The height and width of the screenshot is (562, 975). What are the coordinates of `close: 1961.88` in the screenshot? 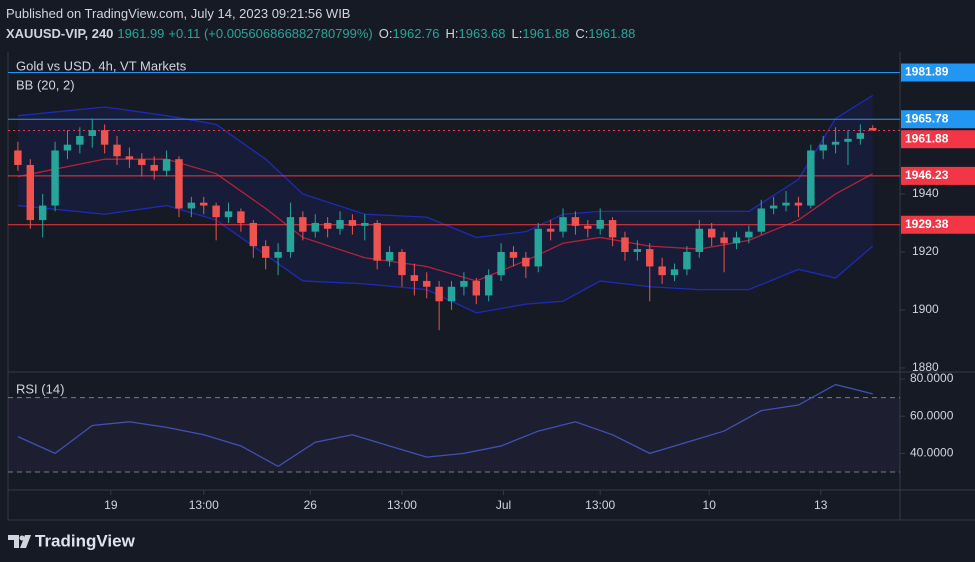 It's located at (612, 33).